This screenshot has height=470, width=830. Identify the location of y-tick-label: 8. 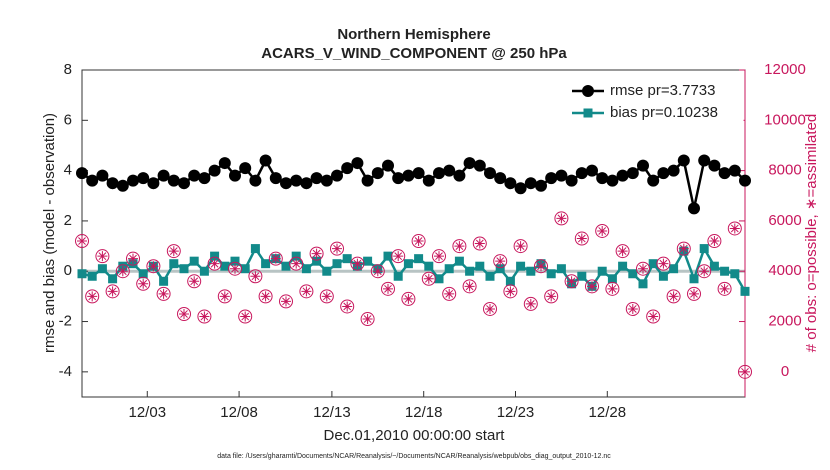
(68, 69).